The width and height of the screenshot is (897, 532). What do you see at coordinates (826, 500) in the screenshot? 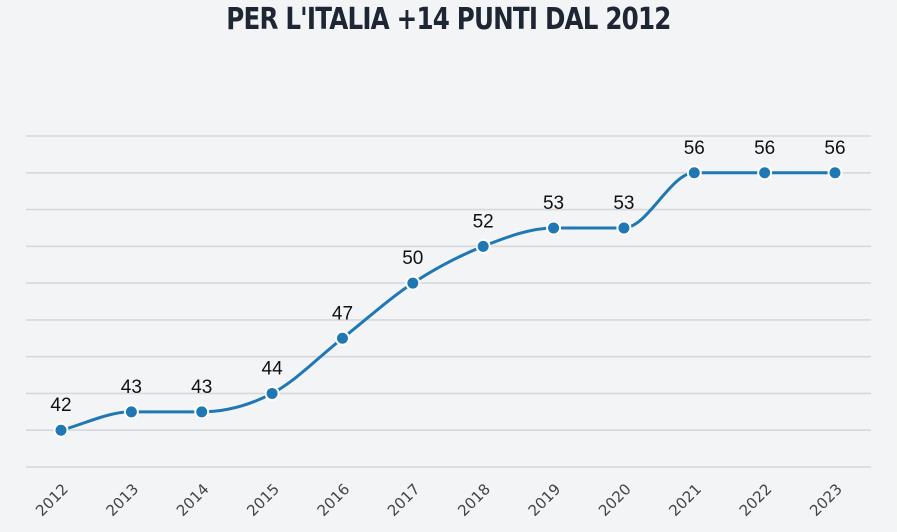
I see `x-tick-label-2023: 2023` at bounding box center [826, 500].